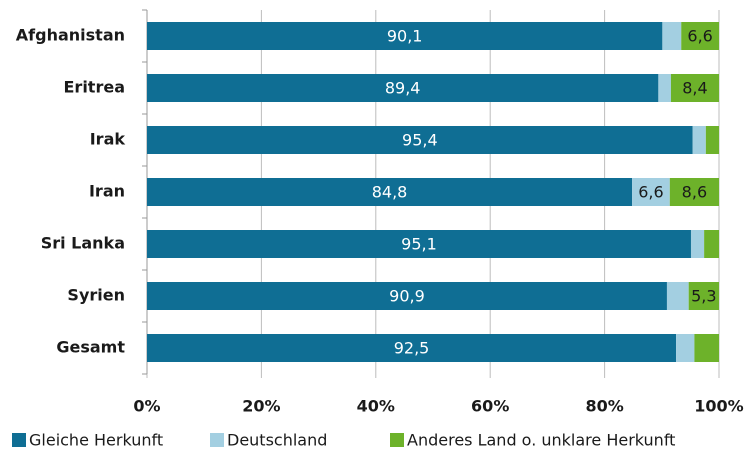 The height and width of the screenshot is (452, 746). What do you see at coordinates (108, 139) in the screenshot?
I see `y-tick-label: Irak` at bounding box center [108, 139].